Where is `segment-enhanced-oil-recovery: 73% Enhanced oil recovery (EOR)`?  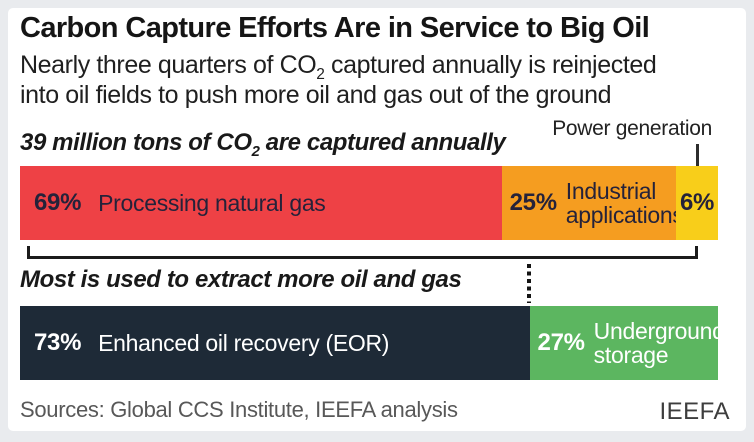
segment-enhanced-oil-recovery: 73% Enhanced oil recovery (EOR) is located at coordinates (275, 343).